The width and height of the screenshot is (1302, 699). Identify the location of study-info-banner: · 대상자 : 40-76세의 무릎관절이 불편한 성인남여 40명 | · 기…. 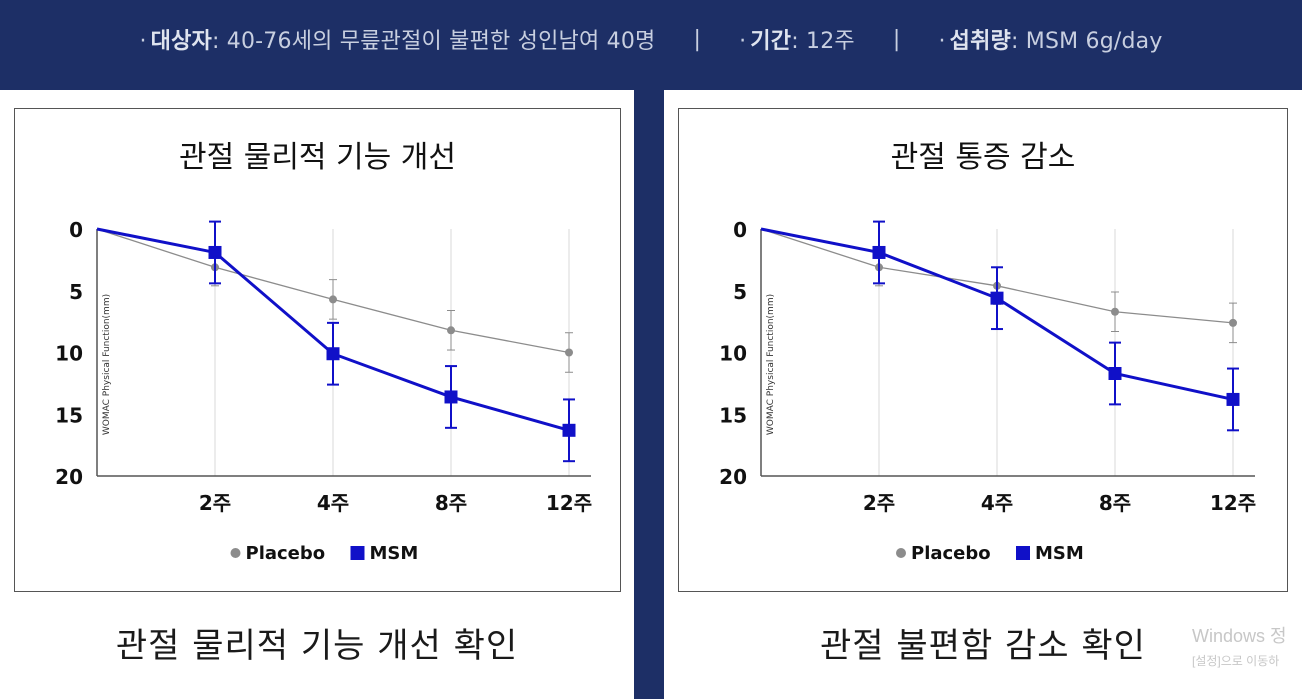
(651, 39).